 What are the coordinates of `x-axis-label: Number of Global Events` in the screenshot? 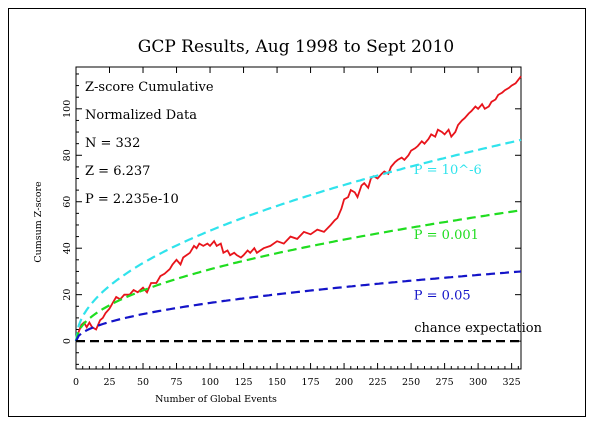 It's located at (216, 399).